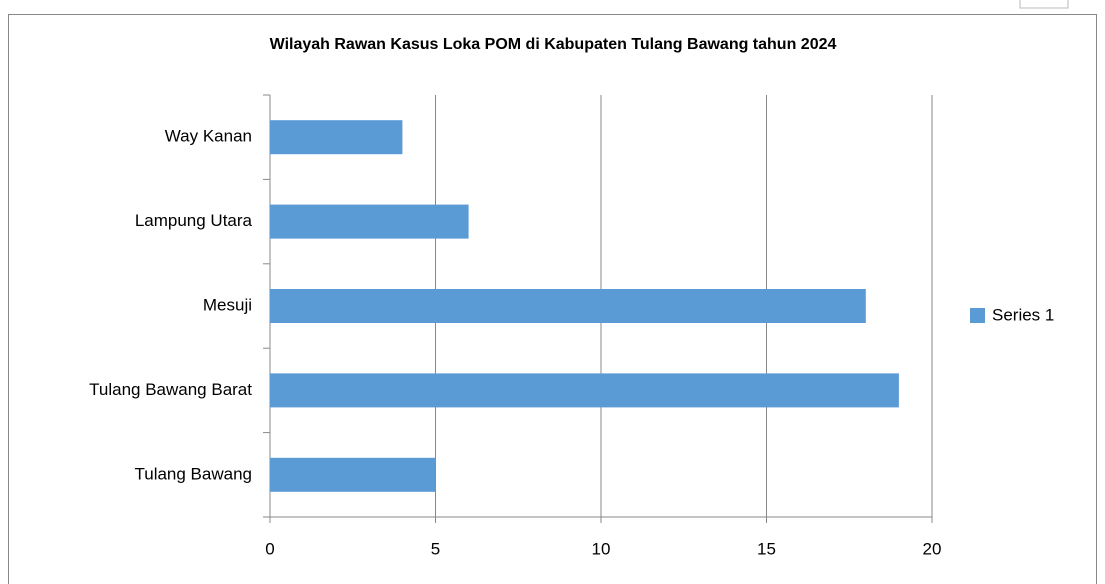 This screenshot has width=1105, height=584. What do you see at coordinates (227, 304) in the screenshot?
I see `y-tick-label: Mesuji` at bounding box center [227, 304].